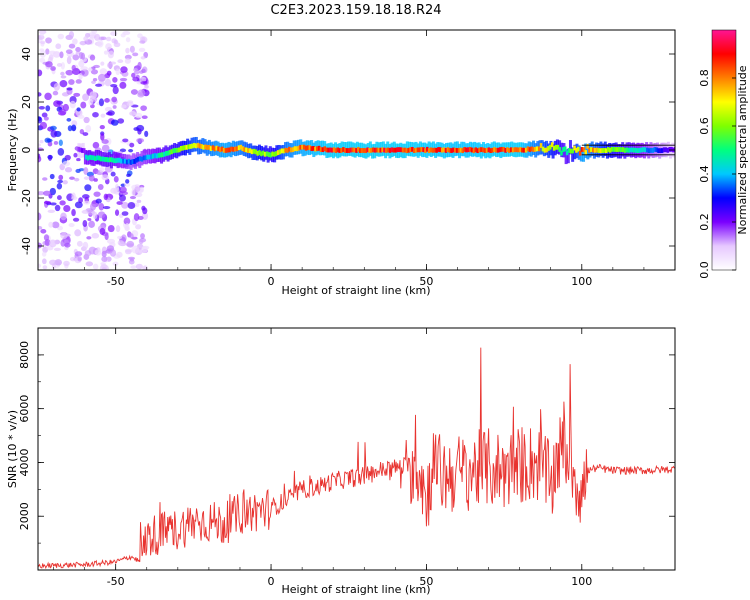  Describe the element at coordinates (742, 149) in the screenshot. I see `colorbar-label: Normalized spectral amplitude` at that location.